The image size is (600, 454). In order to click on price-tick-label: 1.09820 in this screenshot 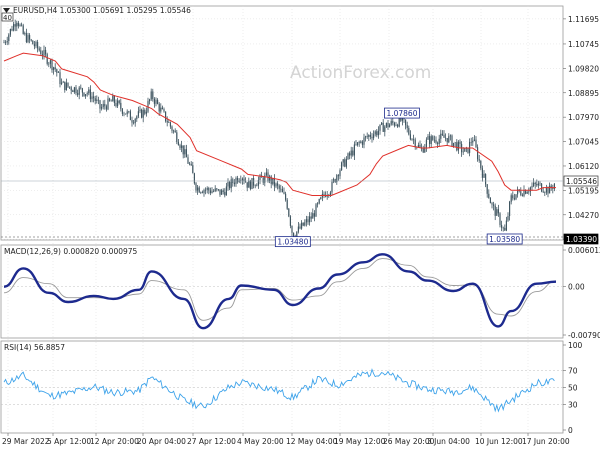, I will do `click(583, 68)`.